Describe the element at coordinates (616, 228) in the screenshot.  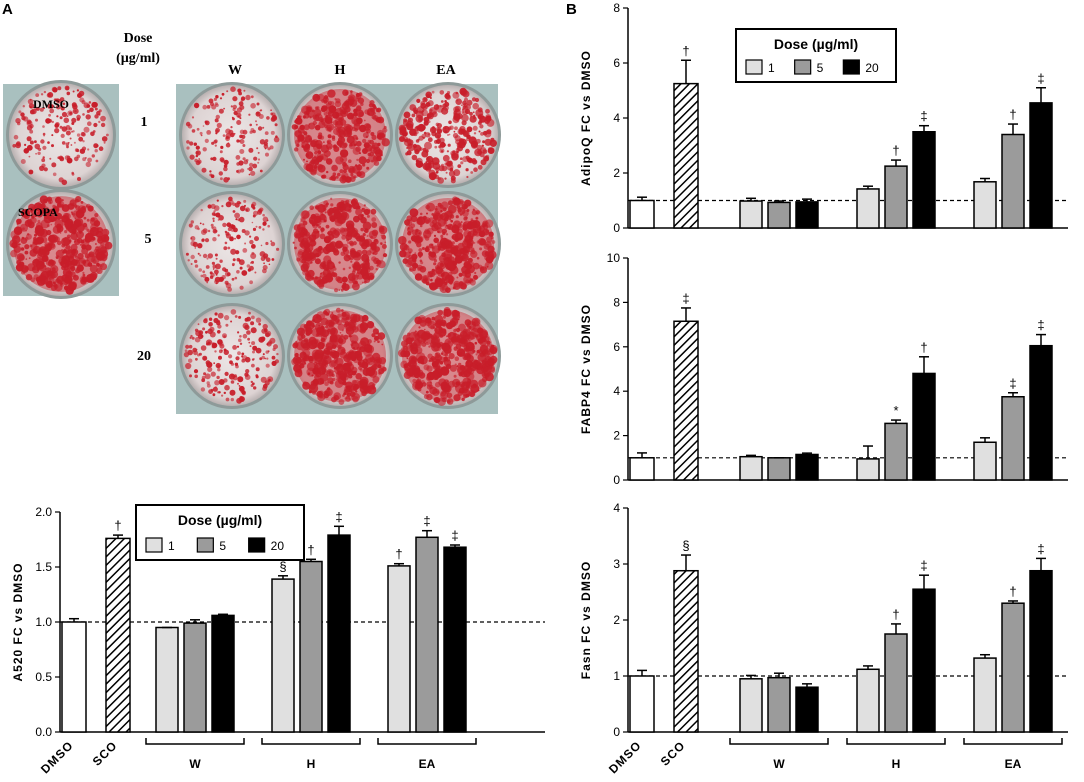
I see `y-tick-label: 0` at that location.